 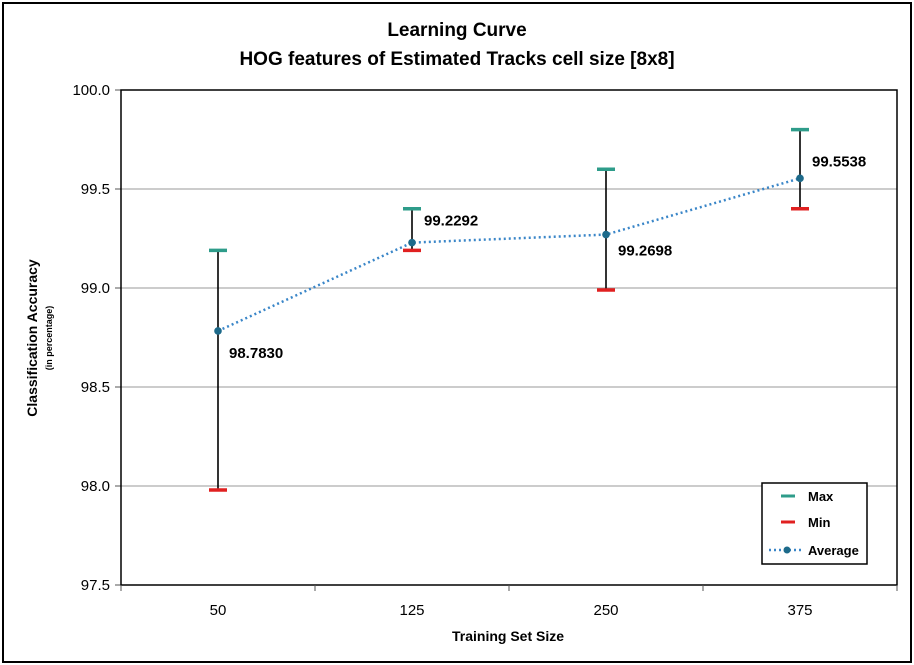 I want to click on y-tick-label: 98.5, so click(x=95, y=387).